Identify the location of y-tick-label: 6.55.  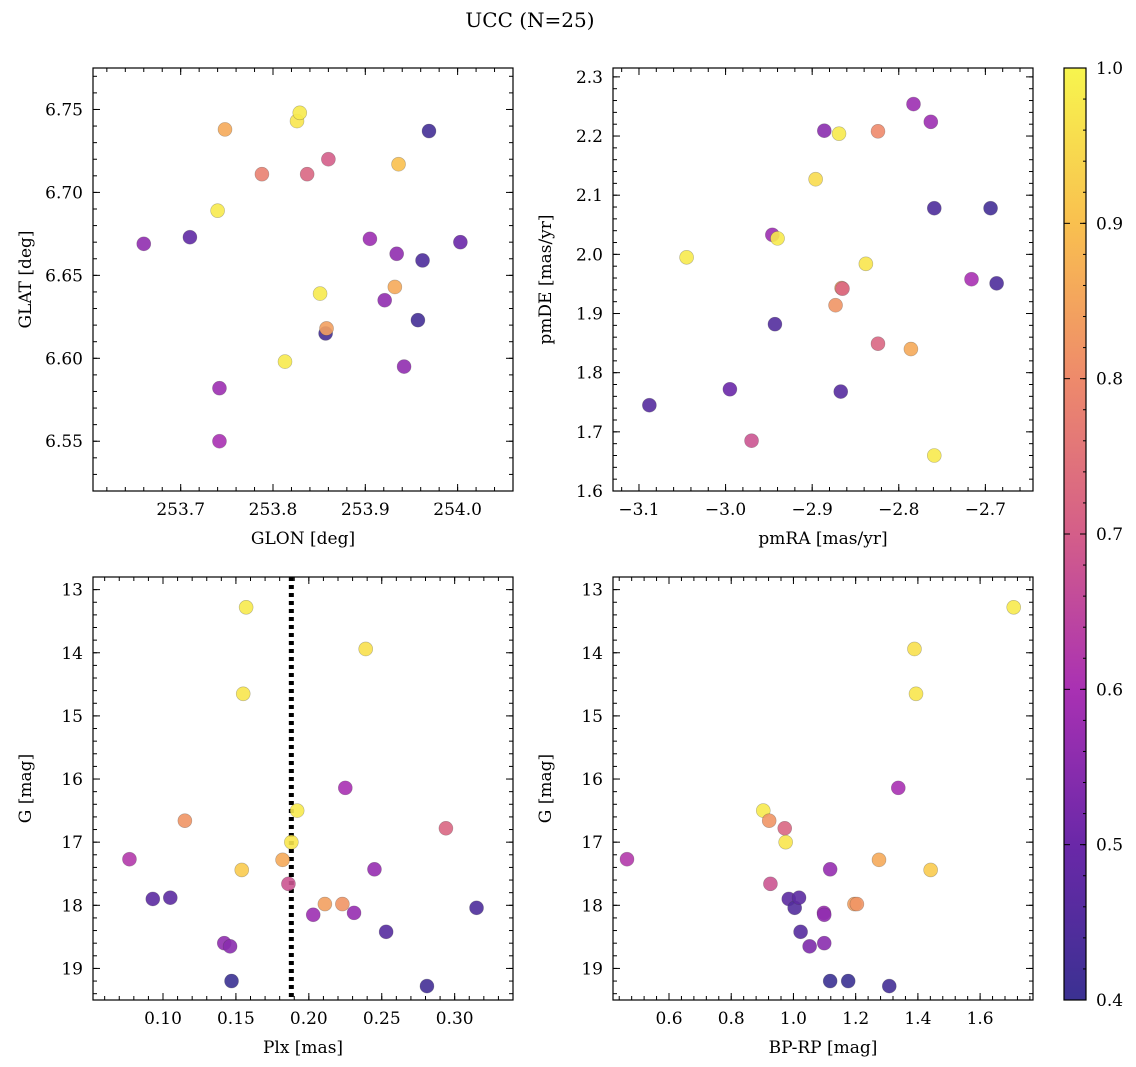
(64, 442).